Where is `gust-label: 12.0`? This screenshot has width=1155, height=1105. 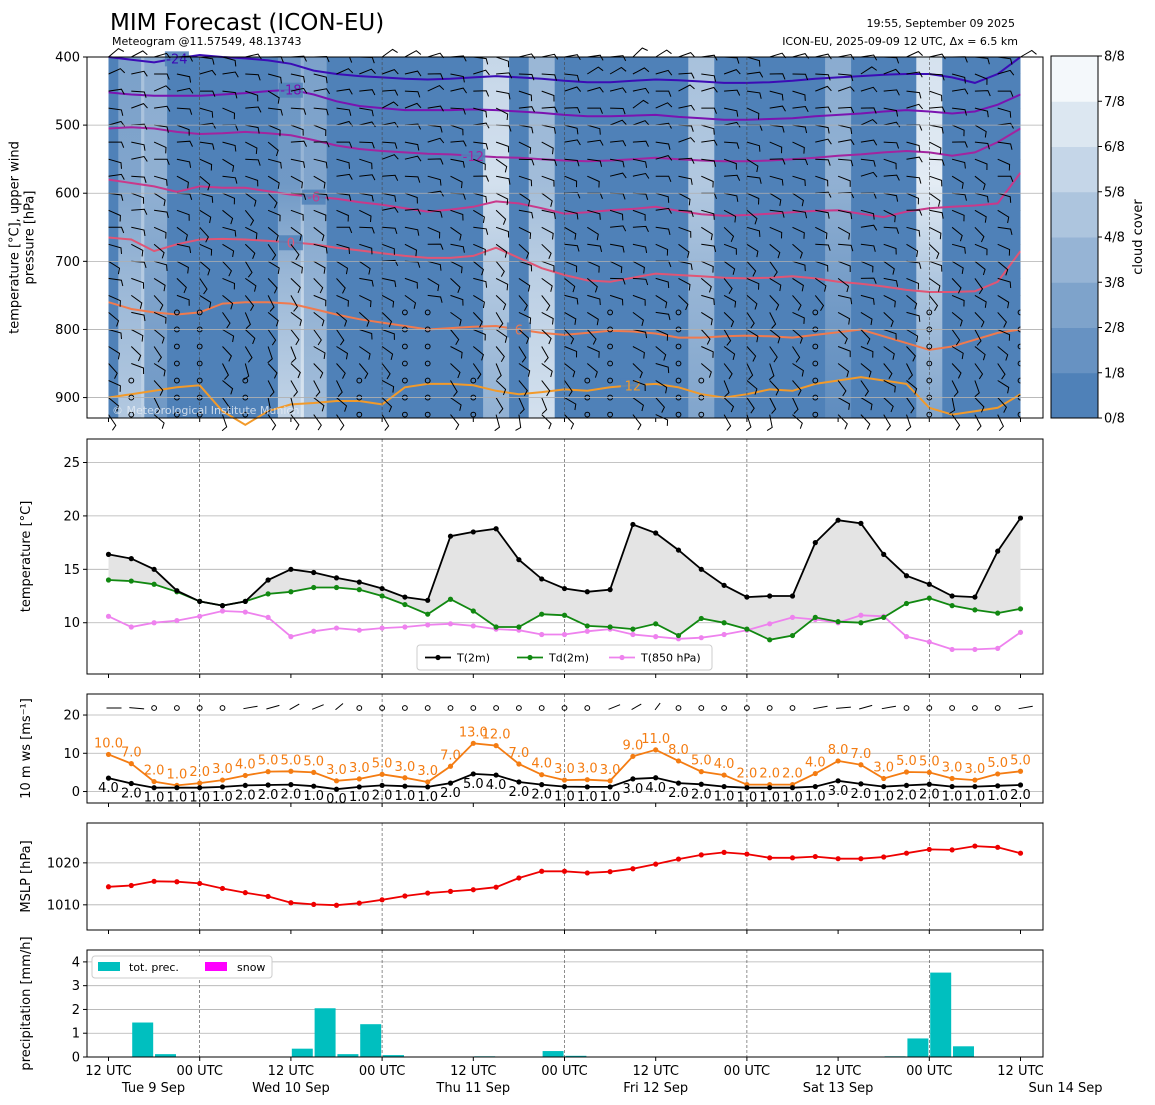 gust-label: 12.0 is located at coordinates (496, 735).